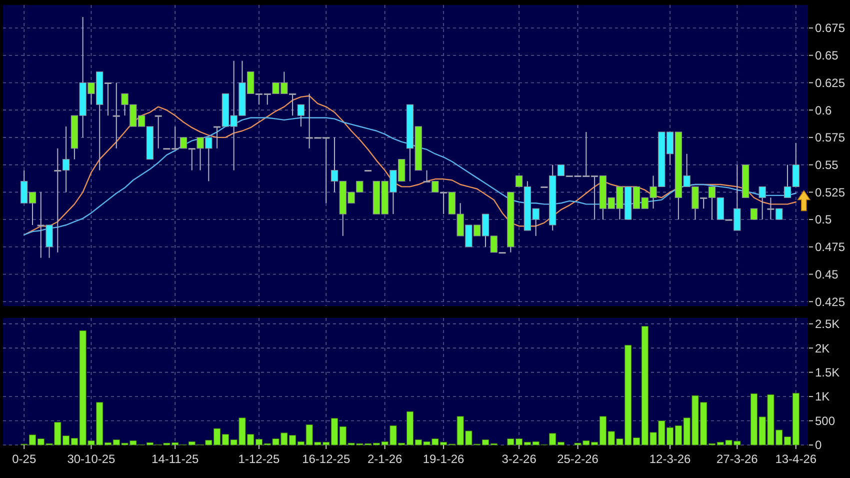  What do you see at coordinates (822, 397) in the screenshot?
I see `y-tick-label: 1K` at bounding box center [822, 397].